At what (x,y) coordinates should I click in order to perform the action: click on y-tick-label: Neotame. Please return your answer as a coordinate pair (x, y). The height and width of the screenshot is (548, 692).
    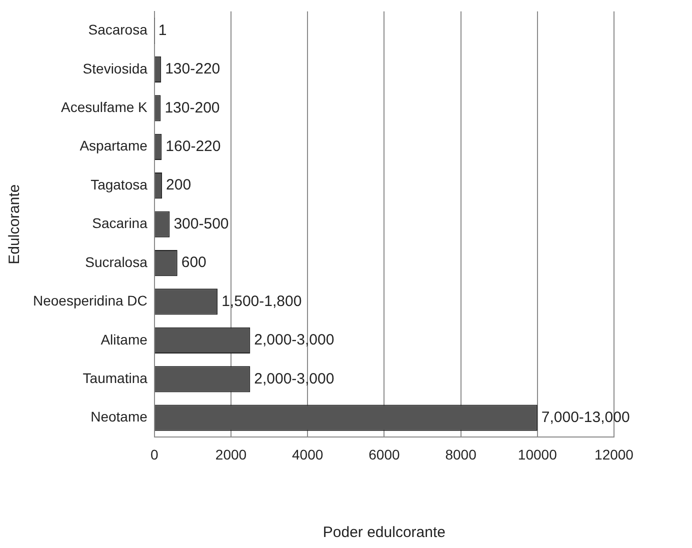
    Looking at the image, I should click on (119, 416).